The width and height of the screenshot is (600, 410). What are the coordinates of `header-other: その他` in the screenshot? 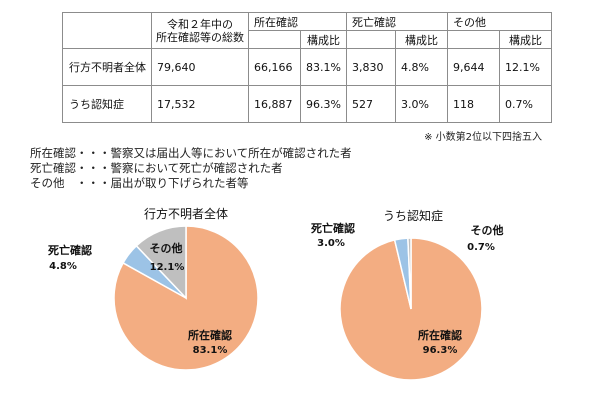 It's located at (499, 21).